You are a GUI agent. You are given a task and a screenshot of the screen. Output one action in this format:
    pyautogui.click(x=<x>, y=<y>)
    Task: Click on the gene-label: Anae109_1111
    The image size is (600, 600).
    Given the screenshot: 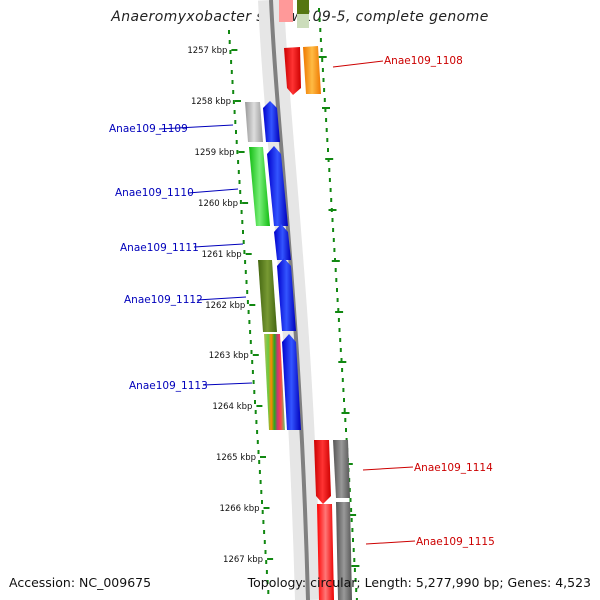 What is the action you would take?
    pyautogui.click(x=159, y=248)
    